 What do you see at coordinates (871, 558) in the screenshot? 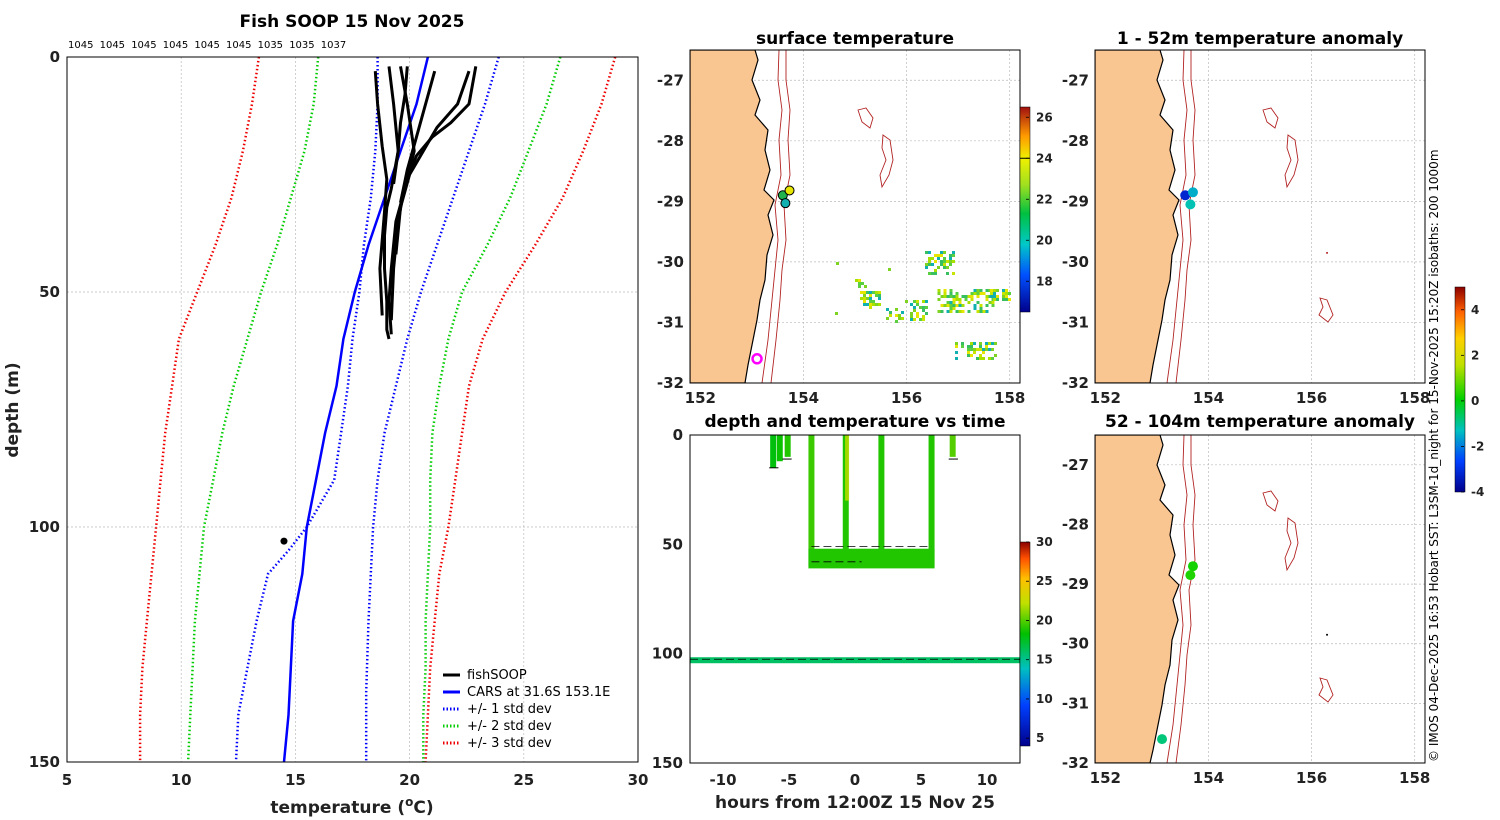
I see `timeseries-deep-band` at bounding box center [871, 558].